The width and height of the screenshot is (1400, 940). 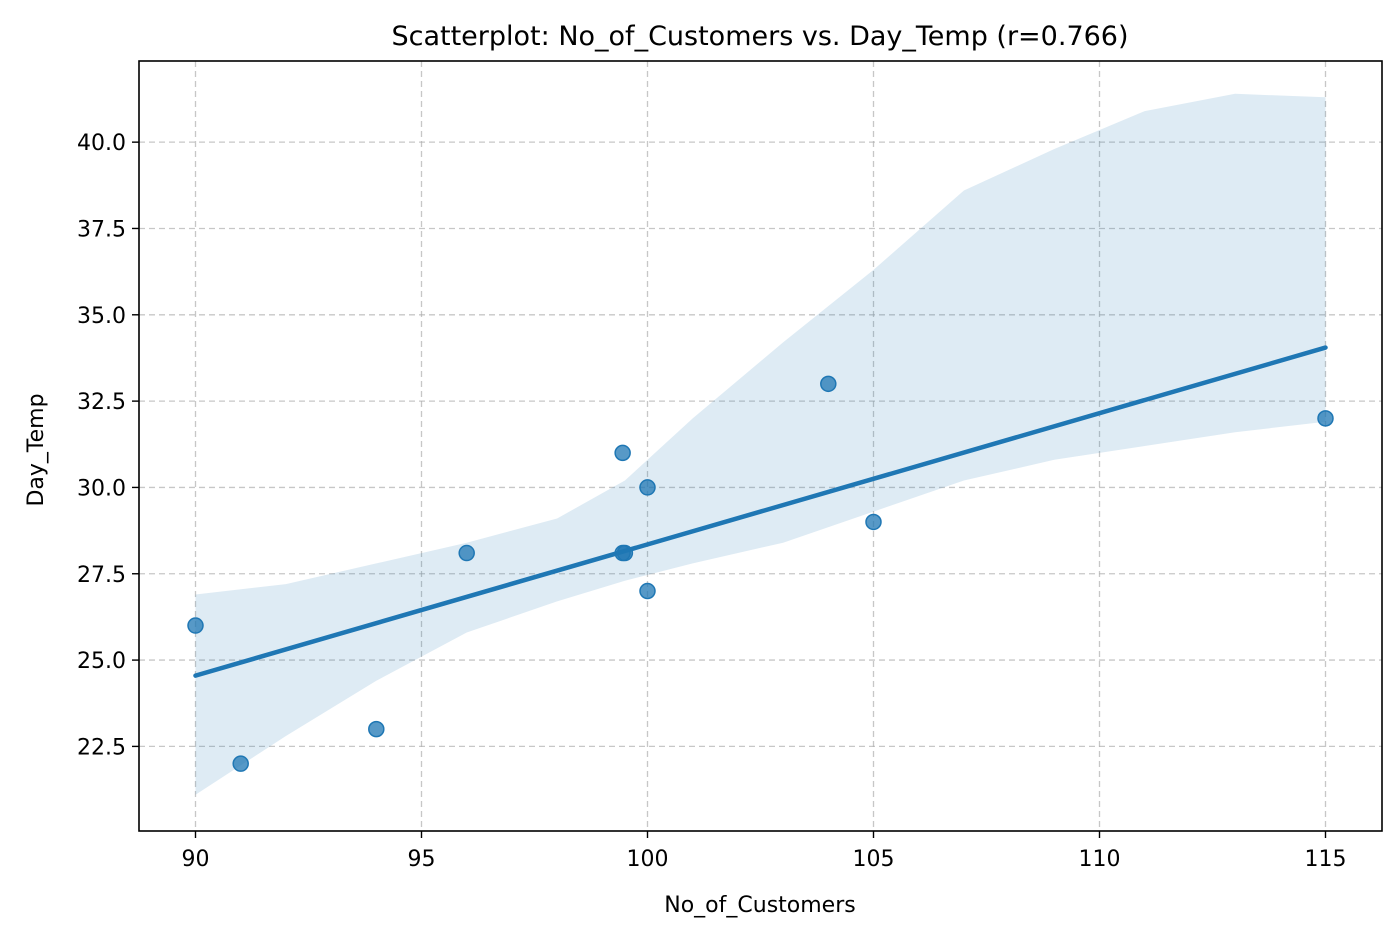 I want to click on y-tick-label: 27.5, so click(x=101, y=575).